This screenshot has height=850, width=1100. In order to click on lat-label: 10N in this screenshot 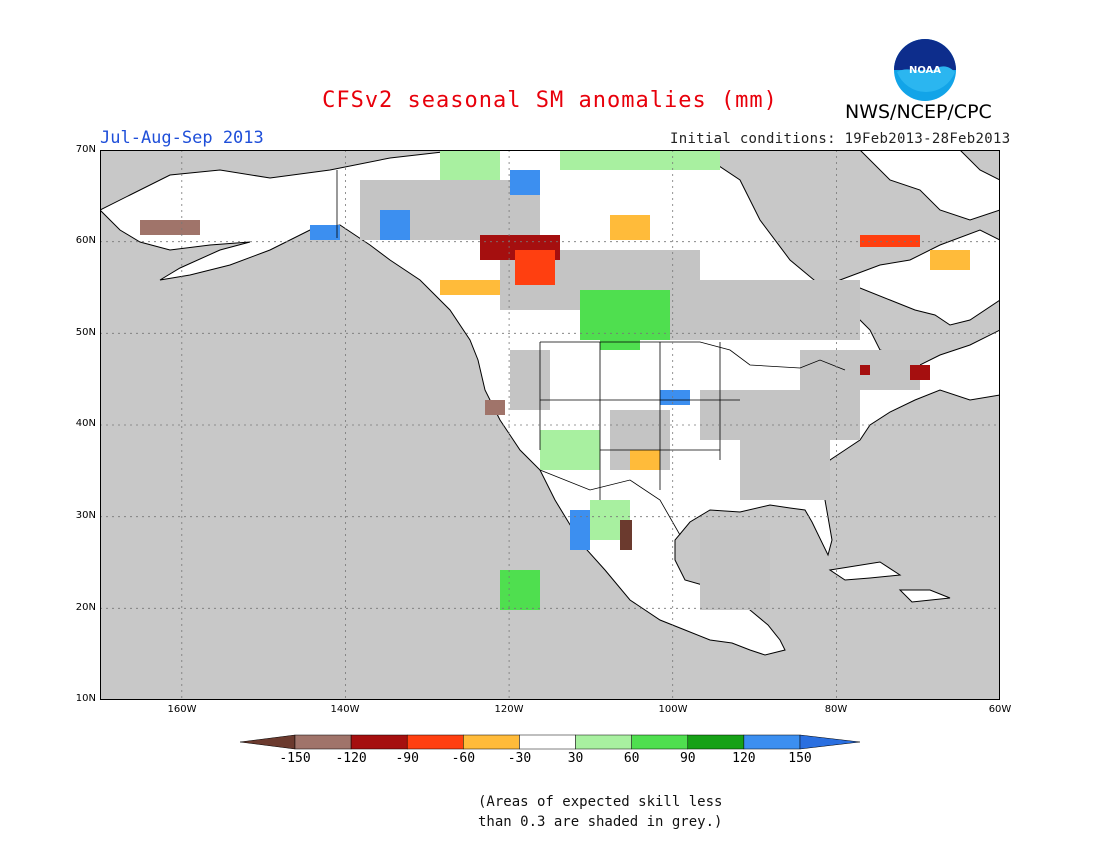, I will do `click(85, 698)`.